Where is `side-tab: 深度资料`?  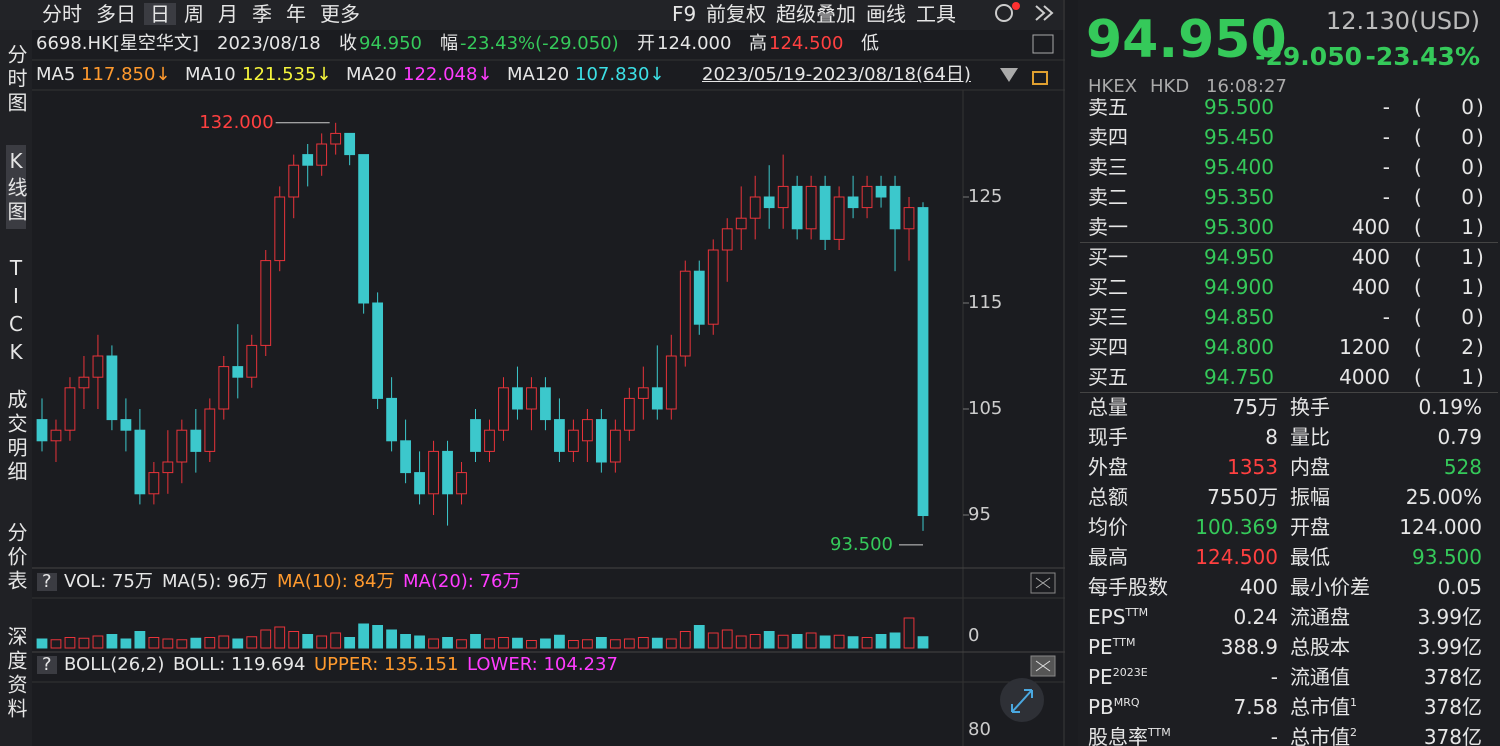
side-tab: 深度资料 is located at coordinates (16, 674).